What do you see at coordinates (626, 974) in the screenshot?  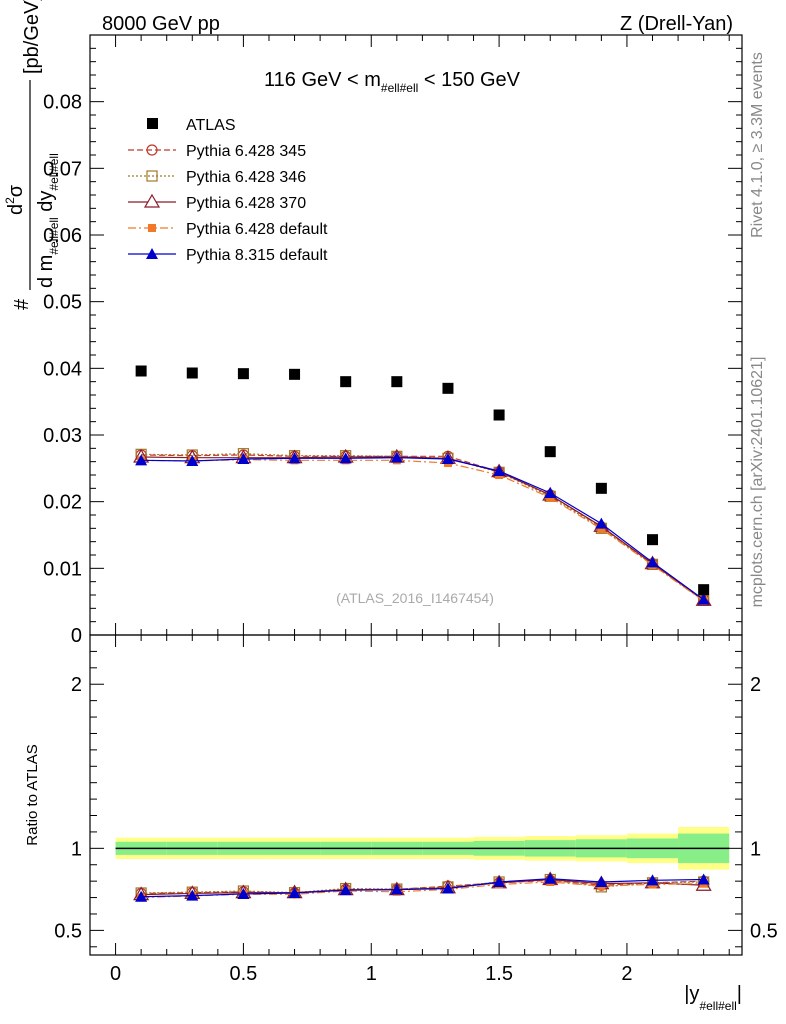 I see `x-tick-label: 2` at bounding box center [626, 974].